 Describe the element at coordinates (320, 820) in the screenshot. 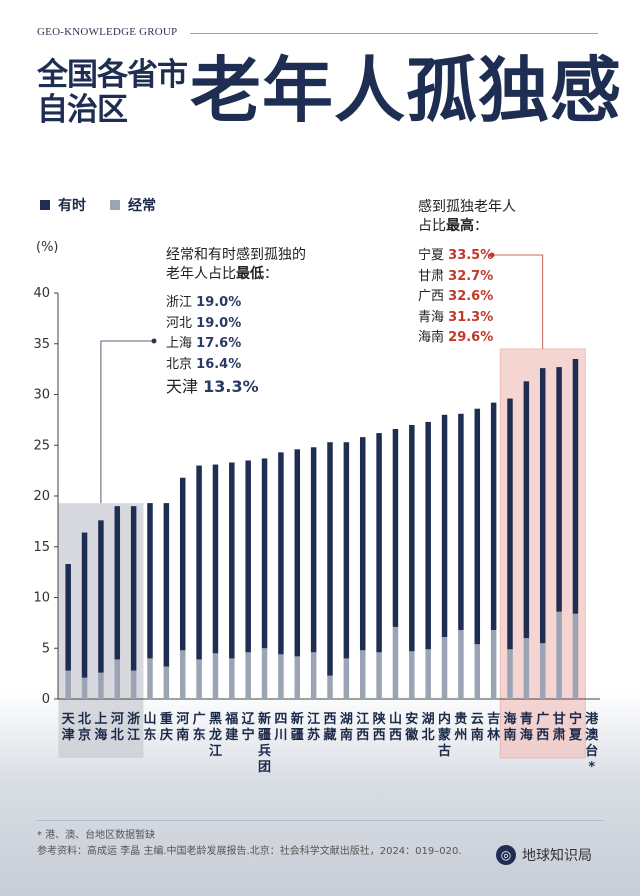

I see `footer-rule` at that location.